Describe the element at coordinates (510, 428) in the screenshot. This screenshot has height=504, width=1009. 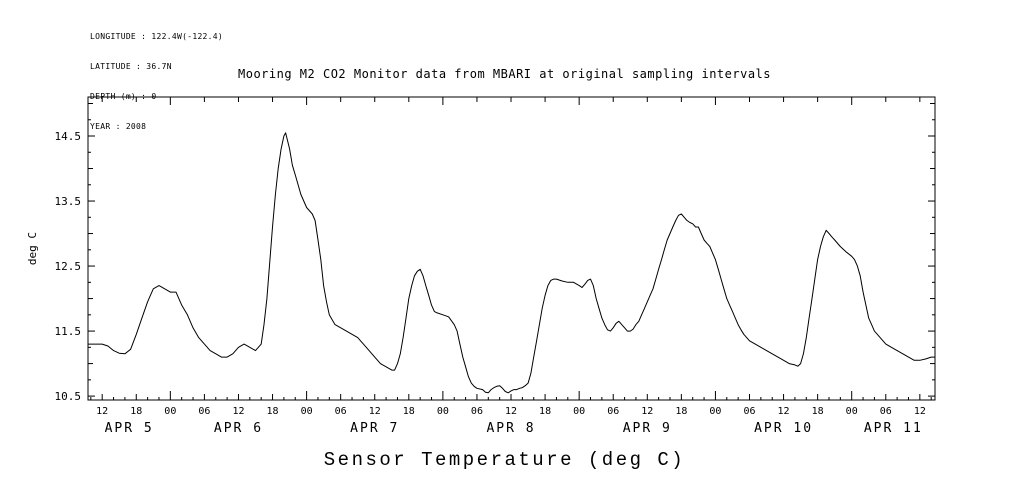
I see `x-date-label: APR 8` at that location.